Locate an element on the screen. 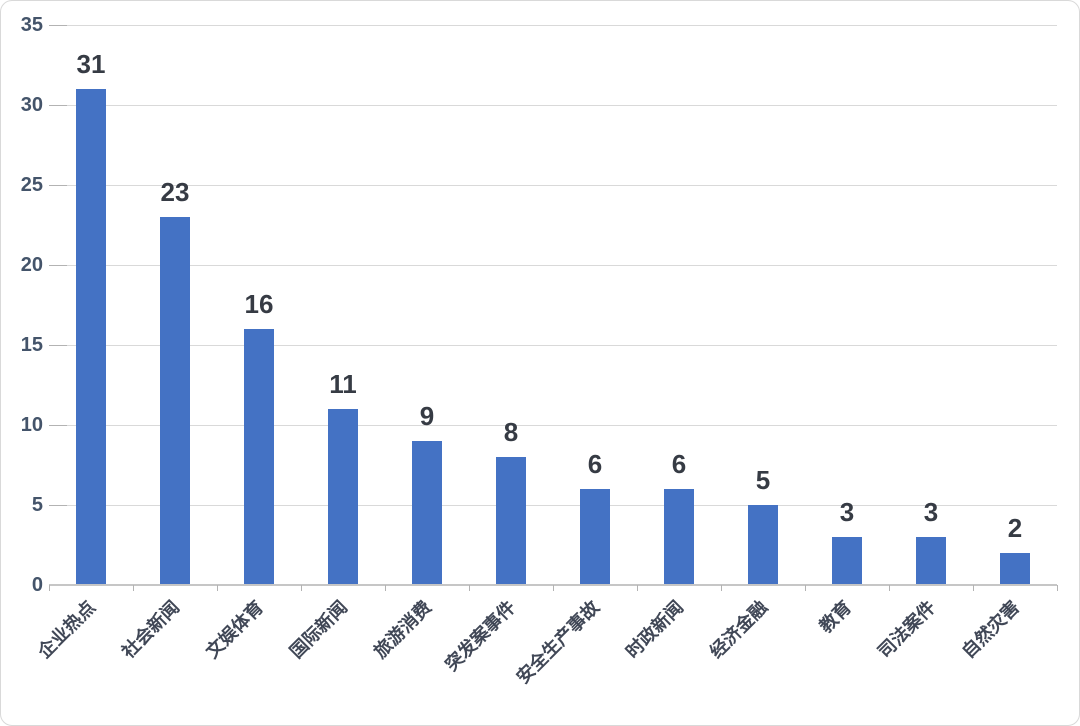  y-tick-label: 35 is located at coordinates (31, 25).